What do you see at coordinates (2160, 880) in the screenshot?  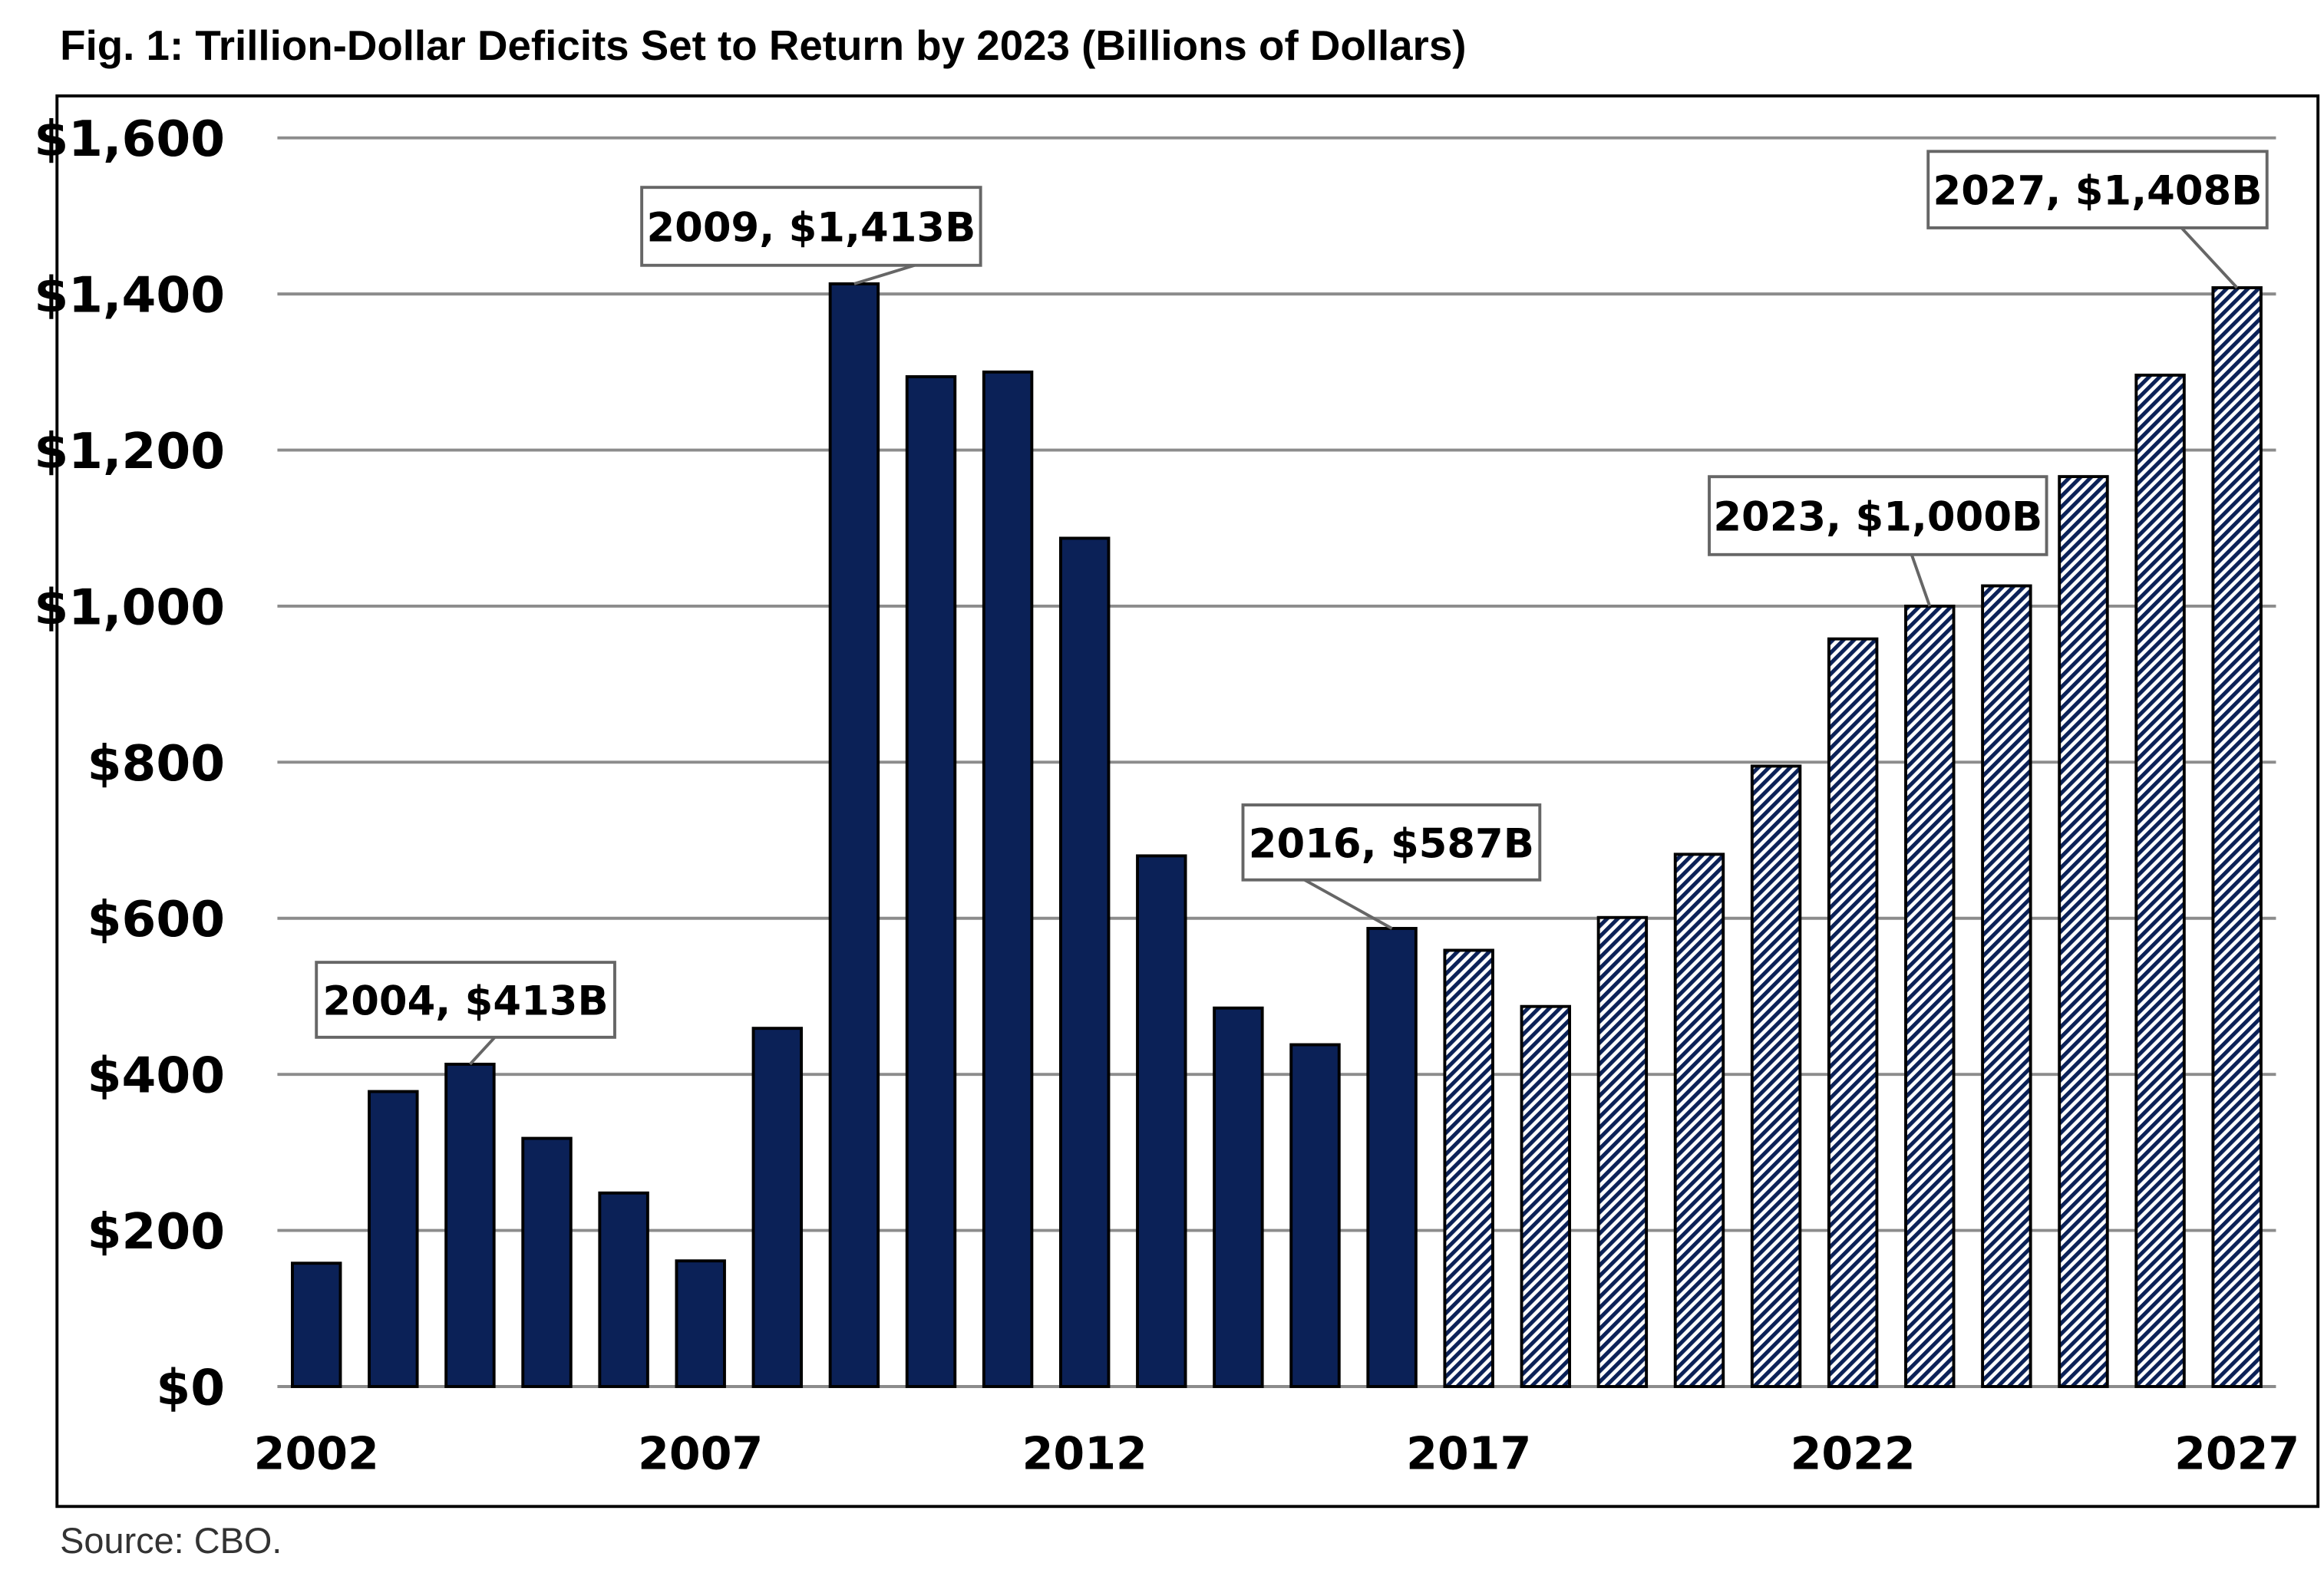 I see `bar-2026` at bounding box center [2160, 880].